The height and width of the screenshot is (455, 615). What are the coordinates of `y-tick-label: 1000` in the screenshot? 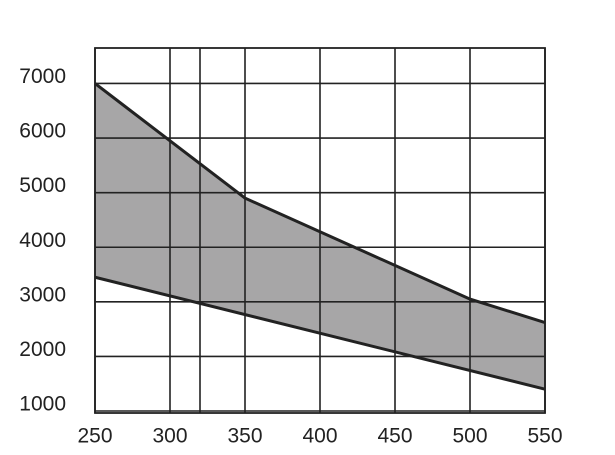 It's located at (42, 404).